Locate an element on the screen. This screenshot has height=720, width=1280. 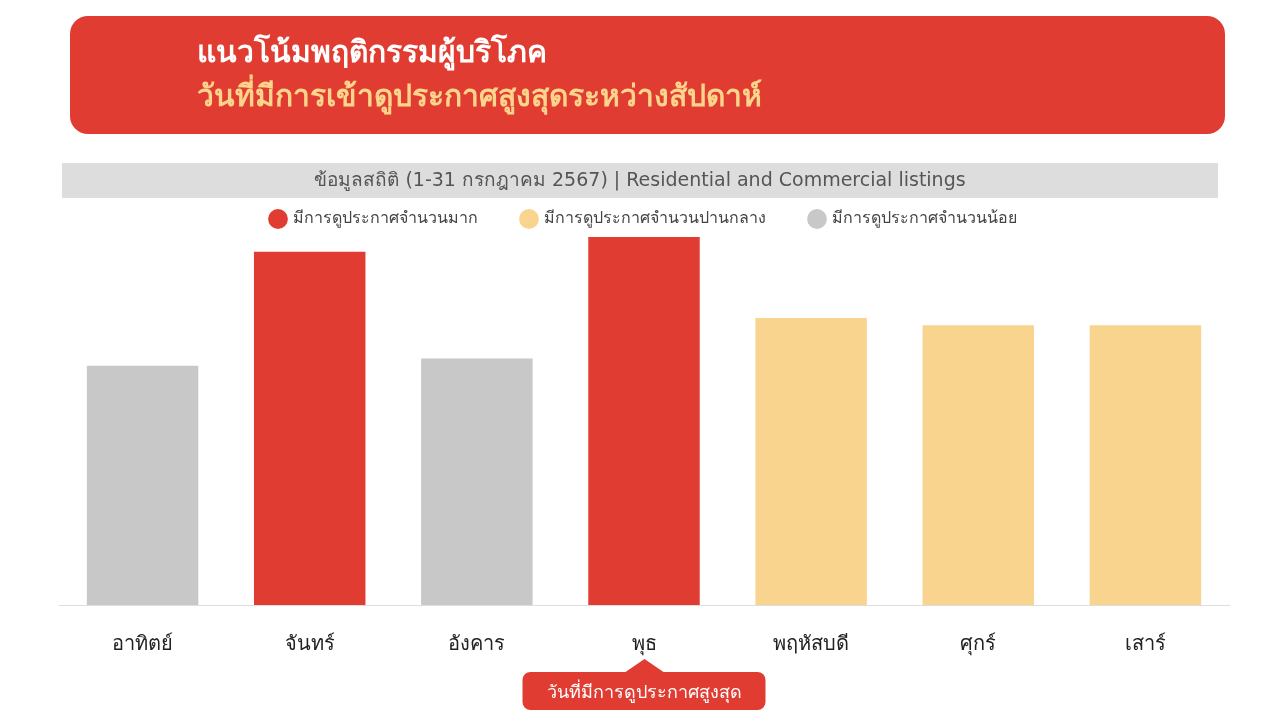
legend-label: มีการดูประกาศจำนวนน้อย is located at coordinates (924, 218).